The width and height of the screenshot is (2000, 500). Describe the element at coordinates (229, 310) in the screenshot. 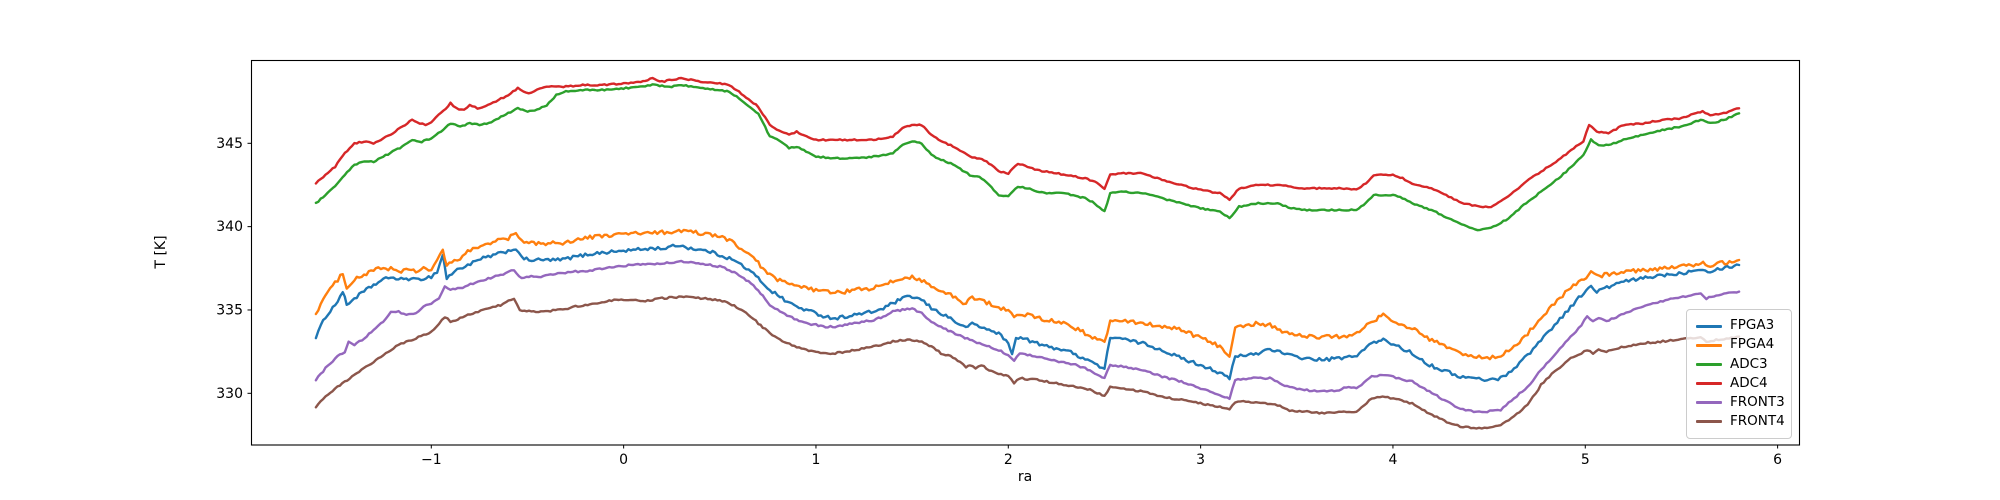

I see `y-tick-label: 335` at that location.